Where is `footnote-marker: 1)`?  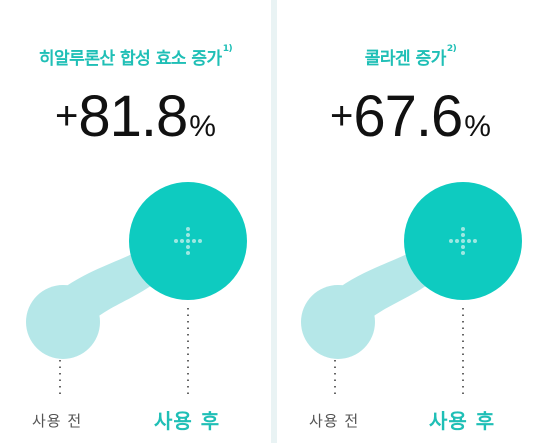 footnote-marker: 1) is located at coordinates (227, 49).